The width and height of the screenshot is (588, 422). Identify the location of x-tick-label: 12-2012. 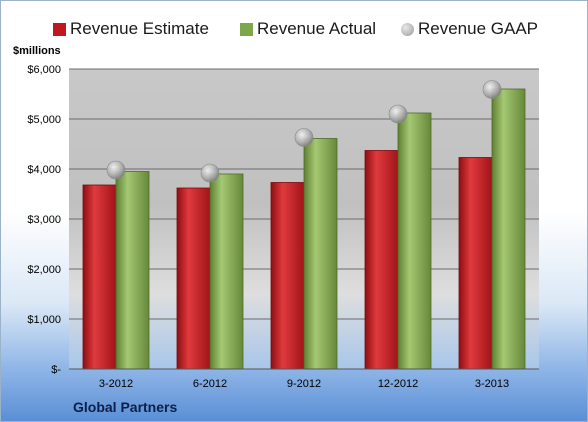
(398, 384).